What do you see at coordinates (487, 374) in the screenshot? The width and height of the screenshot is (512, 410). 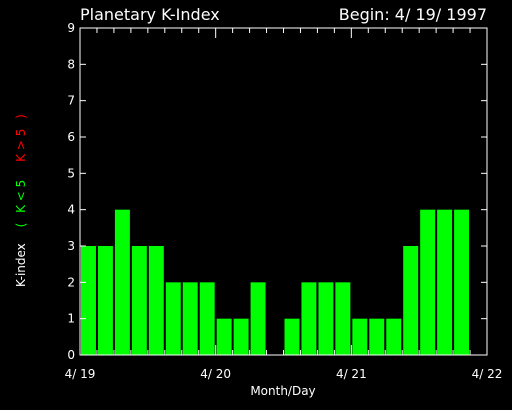 I see `x-tick-label: 4/ 22` at bounding box center [487, 374].